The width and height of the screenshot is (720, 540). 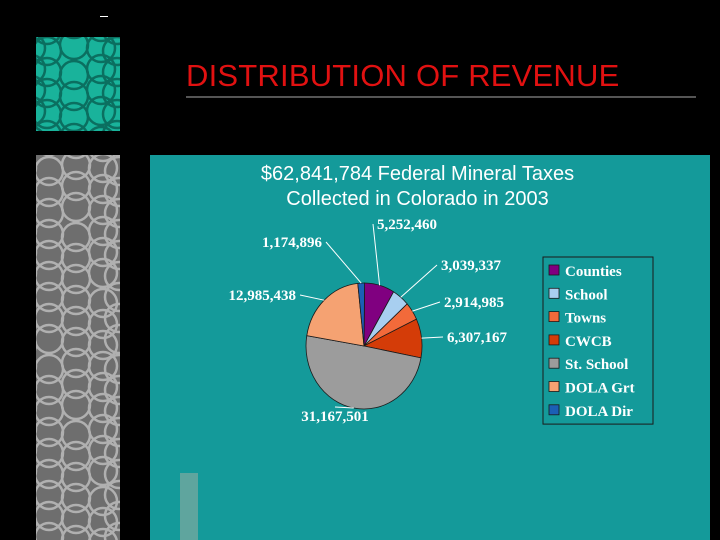 I want to click on data-label: 1,174,896, so click(x=292, y=243).